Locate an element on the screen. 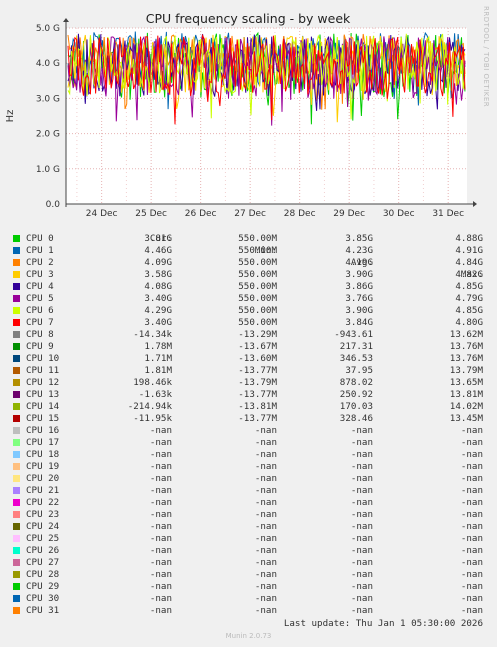 The image size is (497, 647). legend-max: 13.81M is located at coordinates (466, 394).